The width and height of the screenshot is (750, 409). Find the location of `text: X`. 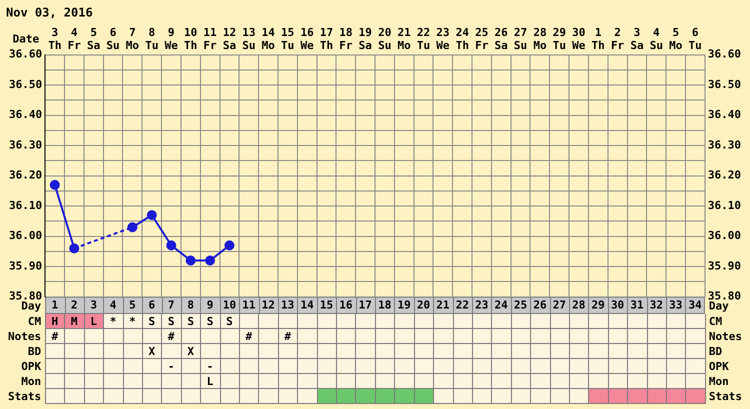

text: X is located at coordinates (152, 351).